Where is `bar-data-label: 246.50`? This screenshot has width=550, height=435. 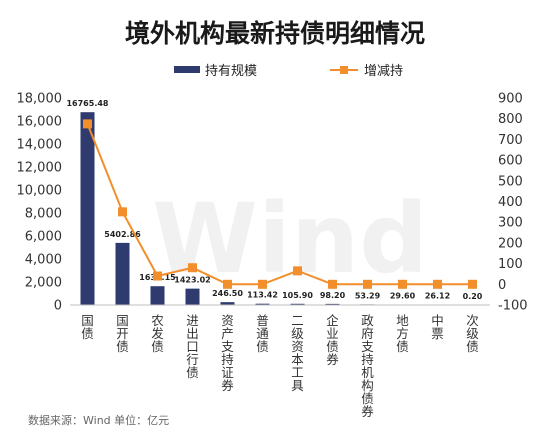
bar-data-label: 246.50 is located at coordinates (227, 293).